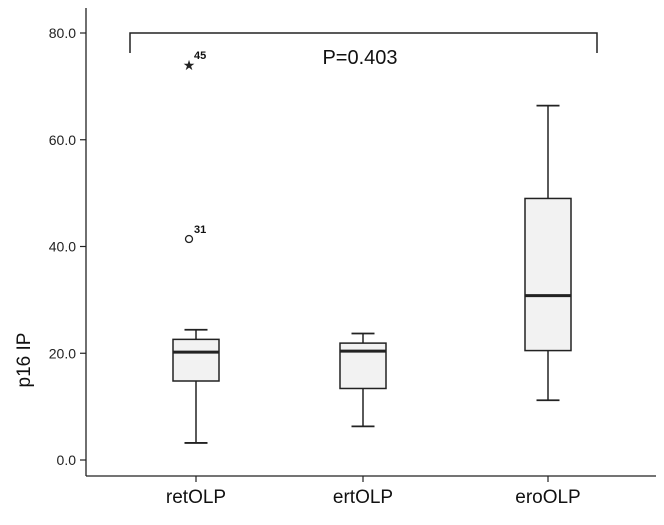  What do you see at coordinates (62, 33) in the screenshot?
I see `y-tick-label: 80.0` at bounding box center [62, 33].